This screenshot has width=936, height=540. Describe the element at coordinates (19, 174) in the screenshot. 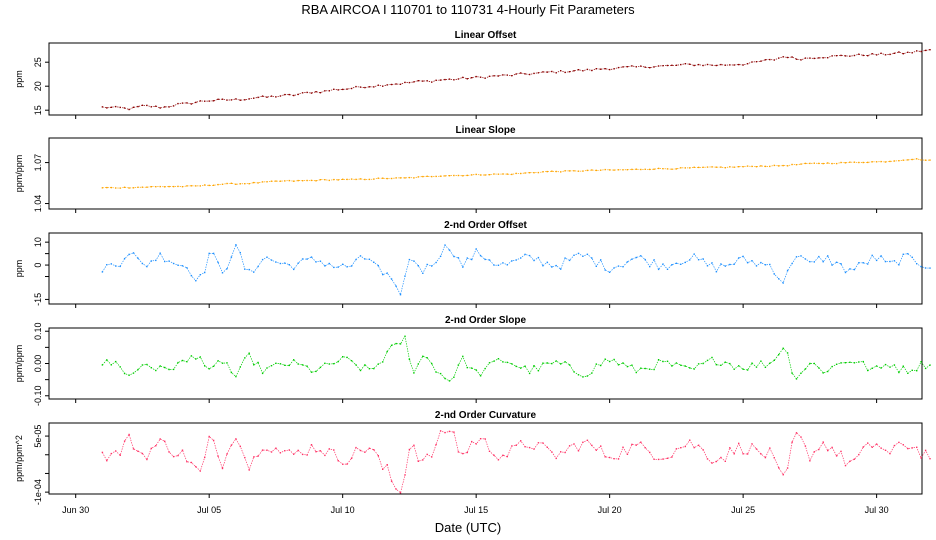

I see `y-axis-label: ppm/ppm` at that location.